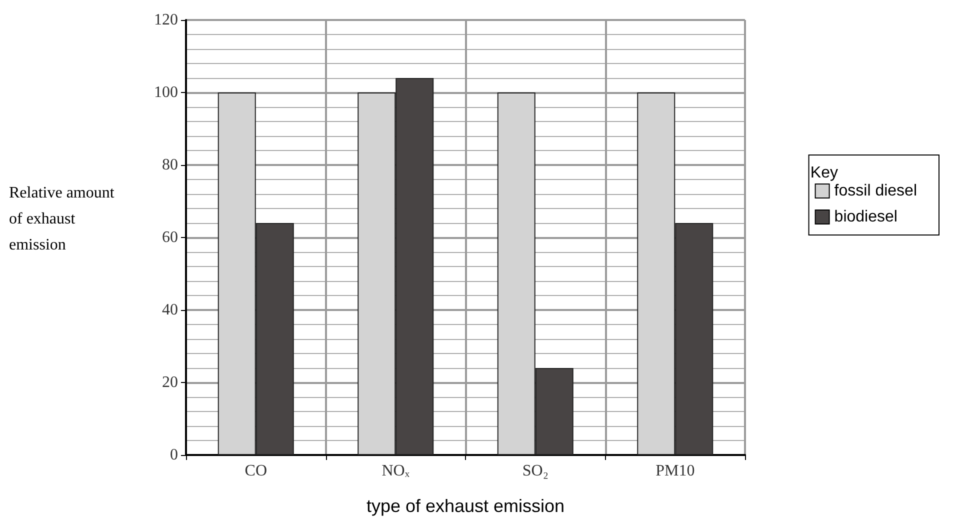  Describe the element at coordinates (170, 310) in the screenshot. I see `y-tick-label: 40` at that location.